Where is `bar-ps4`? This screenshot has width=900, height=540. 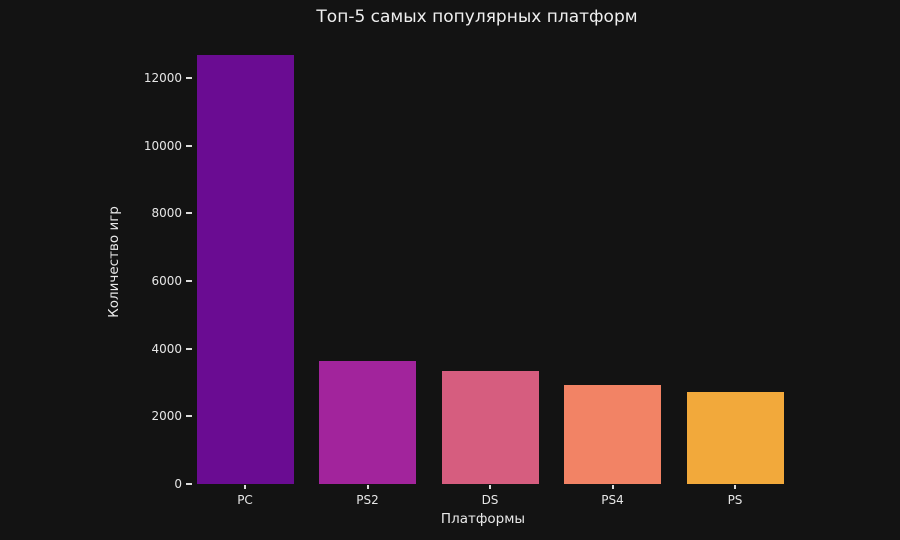 bar-ps4 is located at coordinates (612, 434).